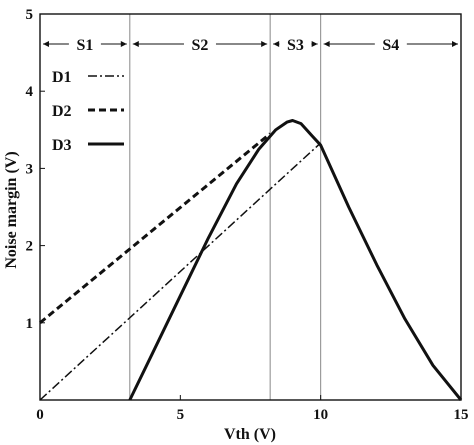 The image size is (474, 445). What do you see at coordinates (62, 145) in the screenshot?
I see `legend-label-d3: D3` at bounding box center [62, 145].